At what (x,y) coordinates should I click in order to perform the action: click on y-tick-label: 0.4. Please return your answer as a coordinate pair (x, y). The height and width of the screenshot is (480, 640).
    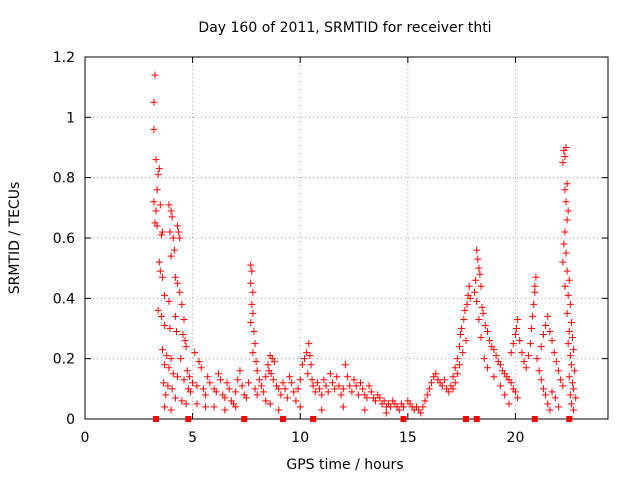
    Looking at the image, I should click on (64, 299).